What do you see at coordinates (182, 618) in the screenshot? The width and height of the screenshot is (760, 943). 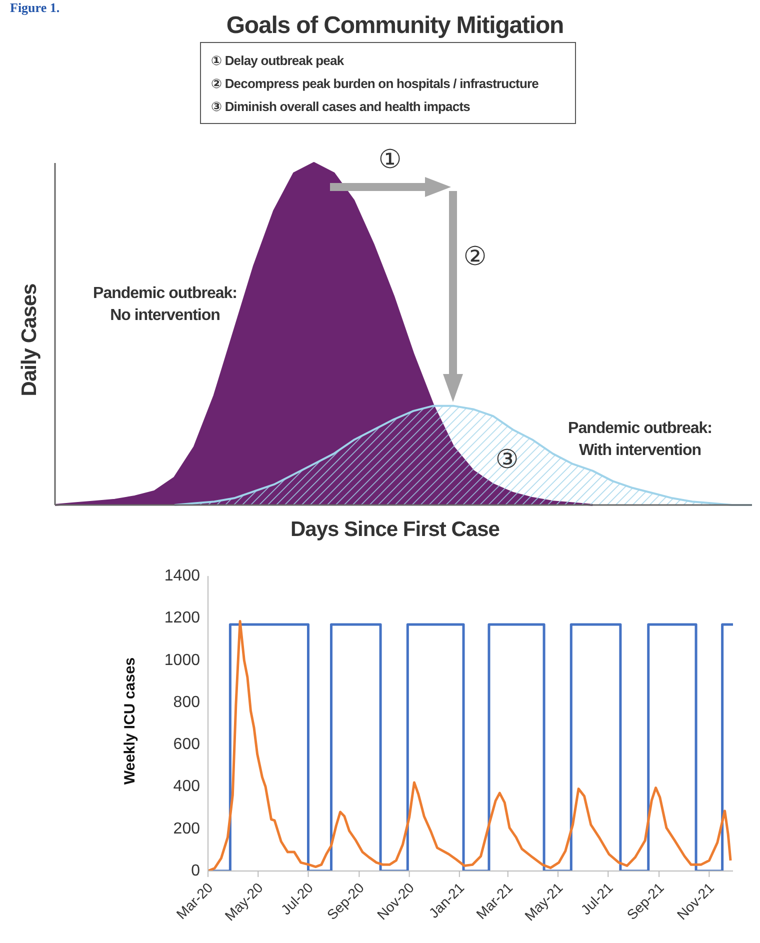 I see `y-tick-label: 1200` at bounding box center [182, 618].